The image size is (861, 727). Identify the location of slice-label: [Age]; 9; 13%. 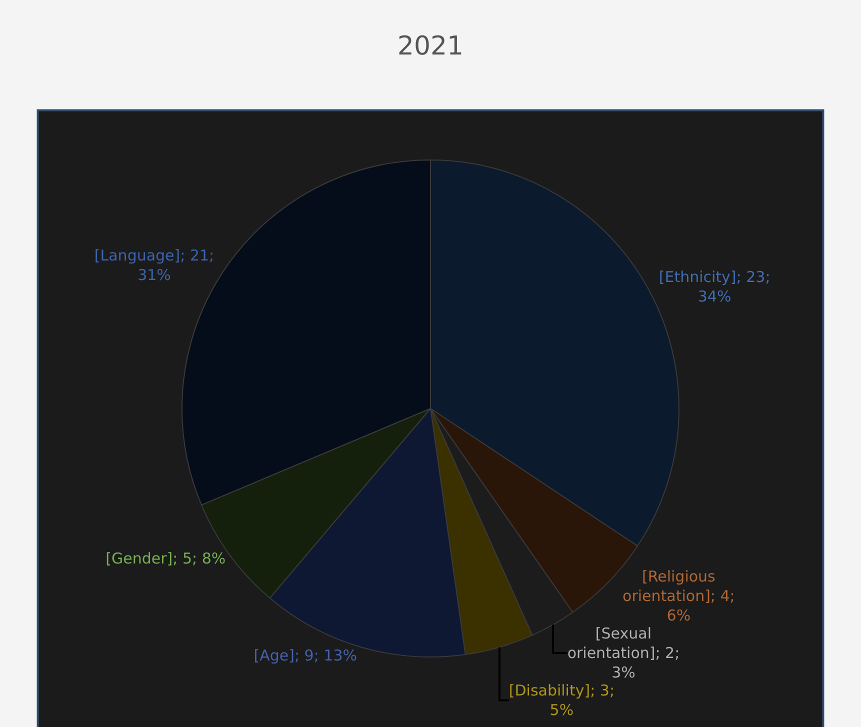
(306, 655).